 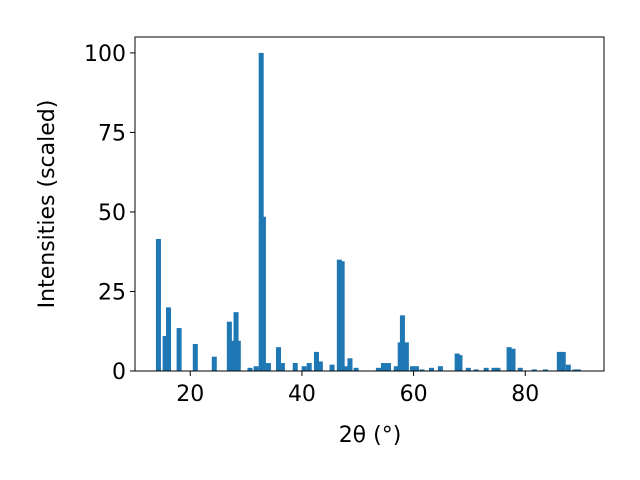 I want to click on x-tick-label: 20, so click(x=190, y=394).